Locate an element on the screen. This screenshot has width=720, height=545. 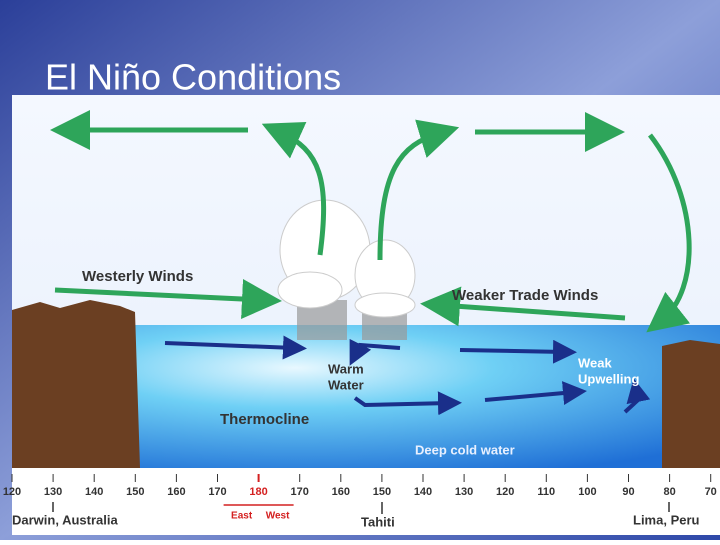
land-west is located at coordinates (76, 384).